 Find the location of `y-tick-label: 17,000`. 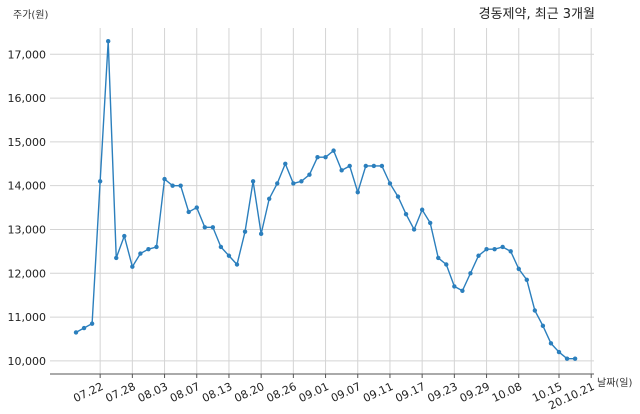

y-tick-label: 17,000 is located at coordinates (27, 54).